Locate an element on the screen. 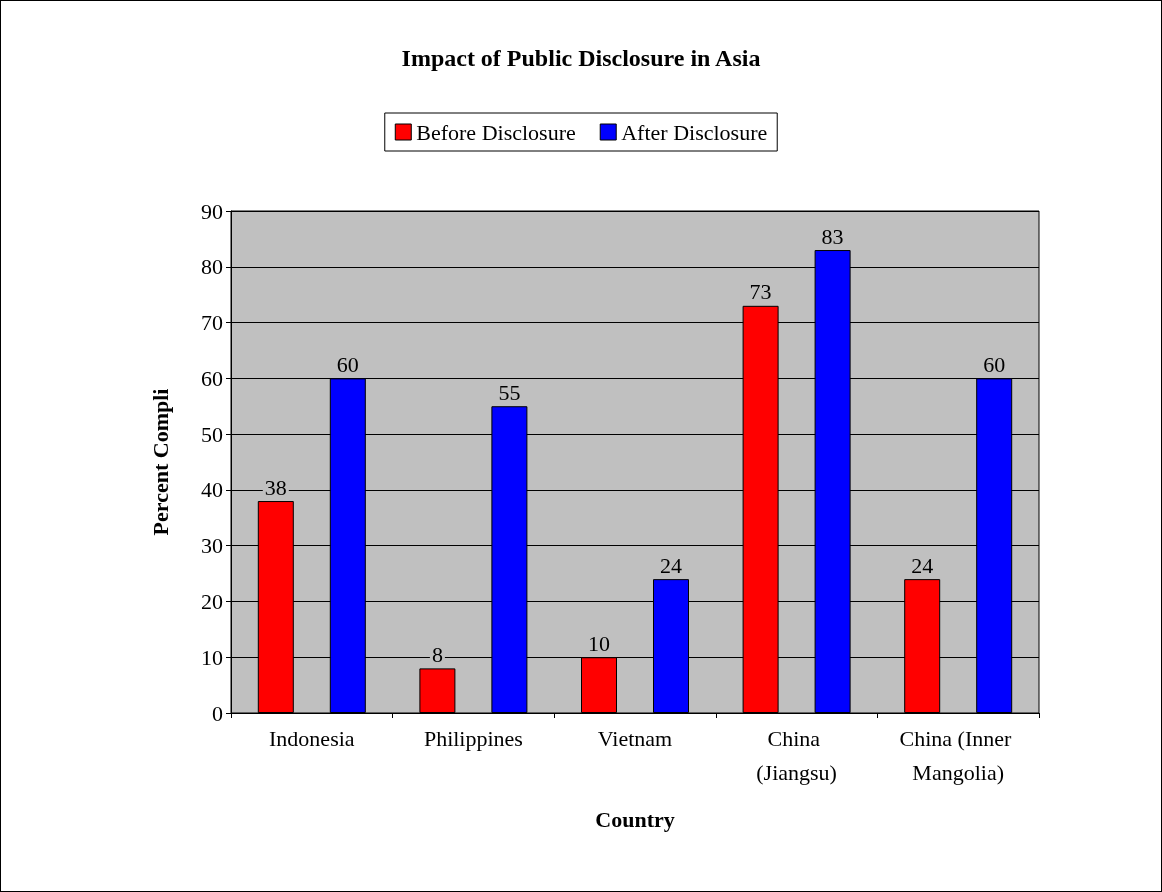 This screenshot has width=1162, height=892. x-tick-label: China (Inner Mangolia) is located at coordinates (958, 755).